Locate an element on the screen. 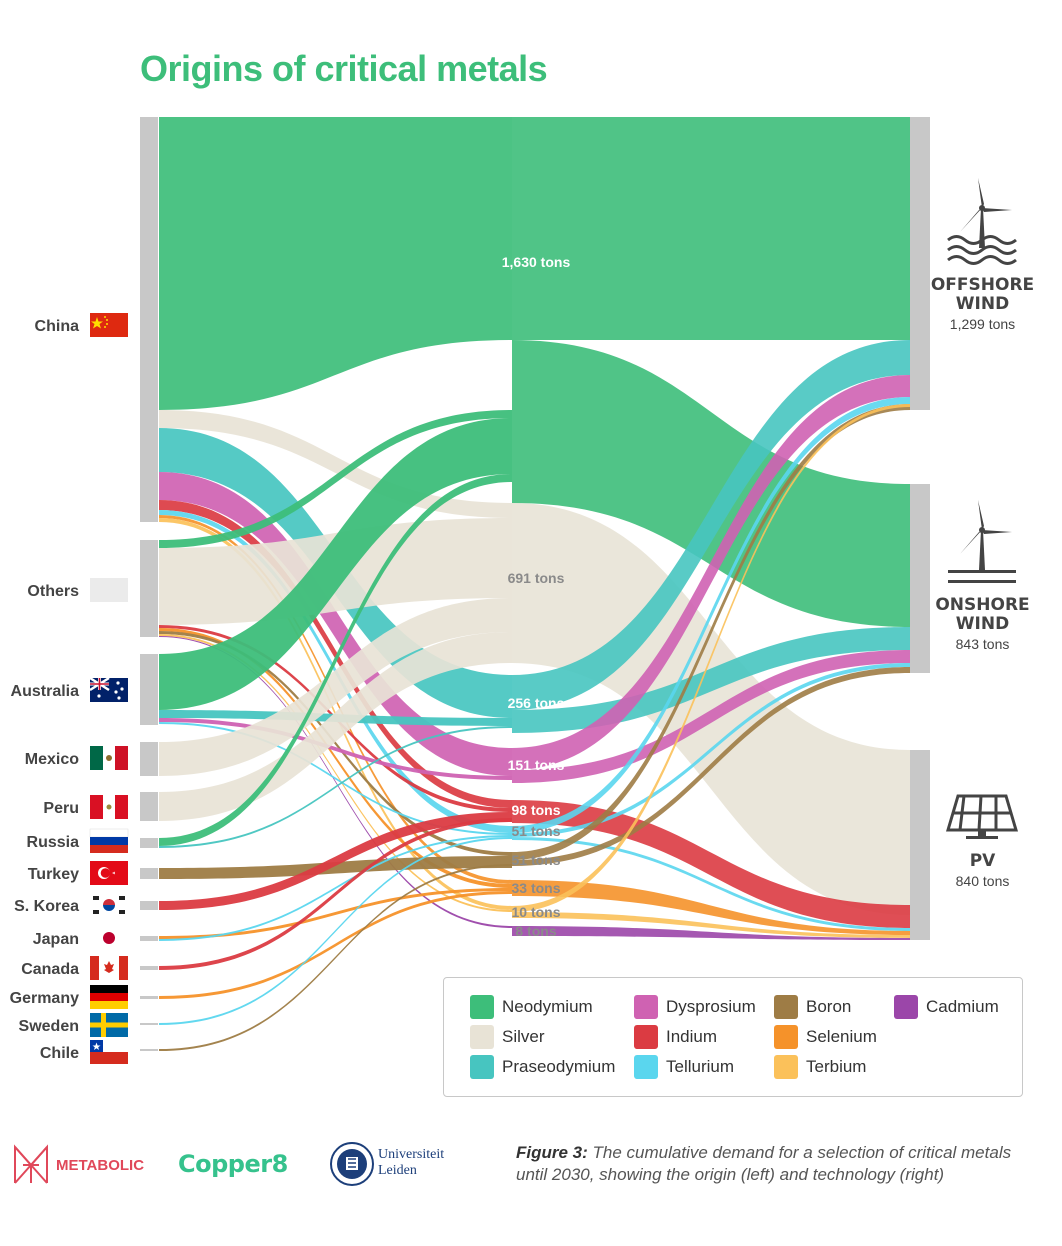  tech-name-line2: WIND is located at coordinates (982, 624).